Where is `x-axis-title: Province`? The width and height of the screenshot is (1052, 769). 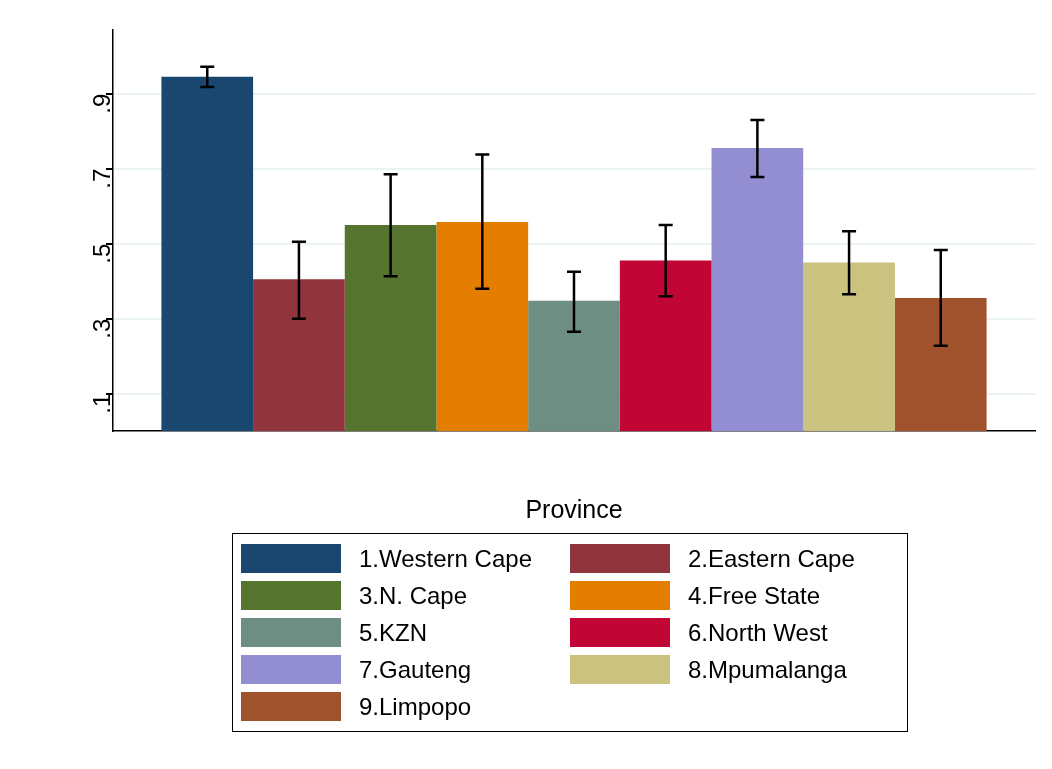
x-axis-title: Province is located at coordinates (574, 508).